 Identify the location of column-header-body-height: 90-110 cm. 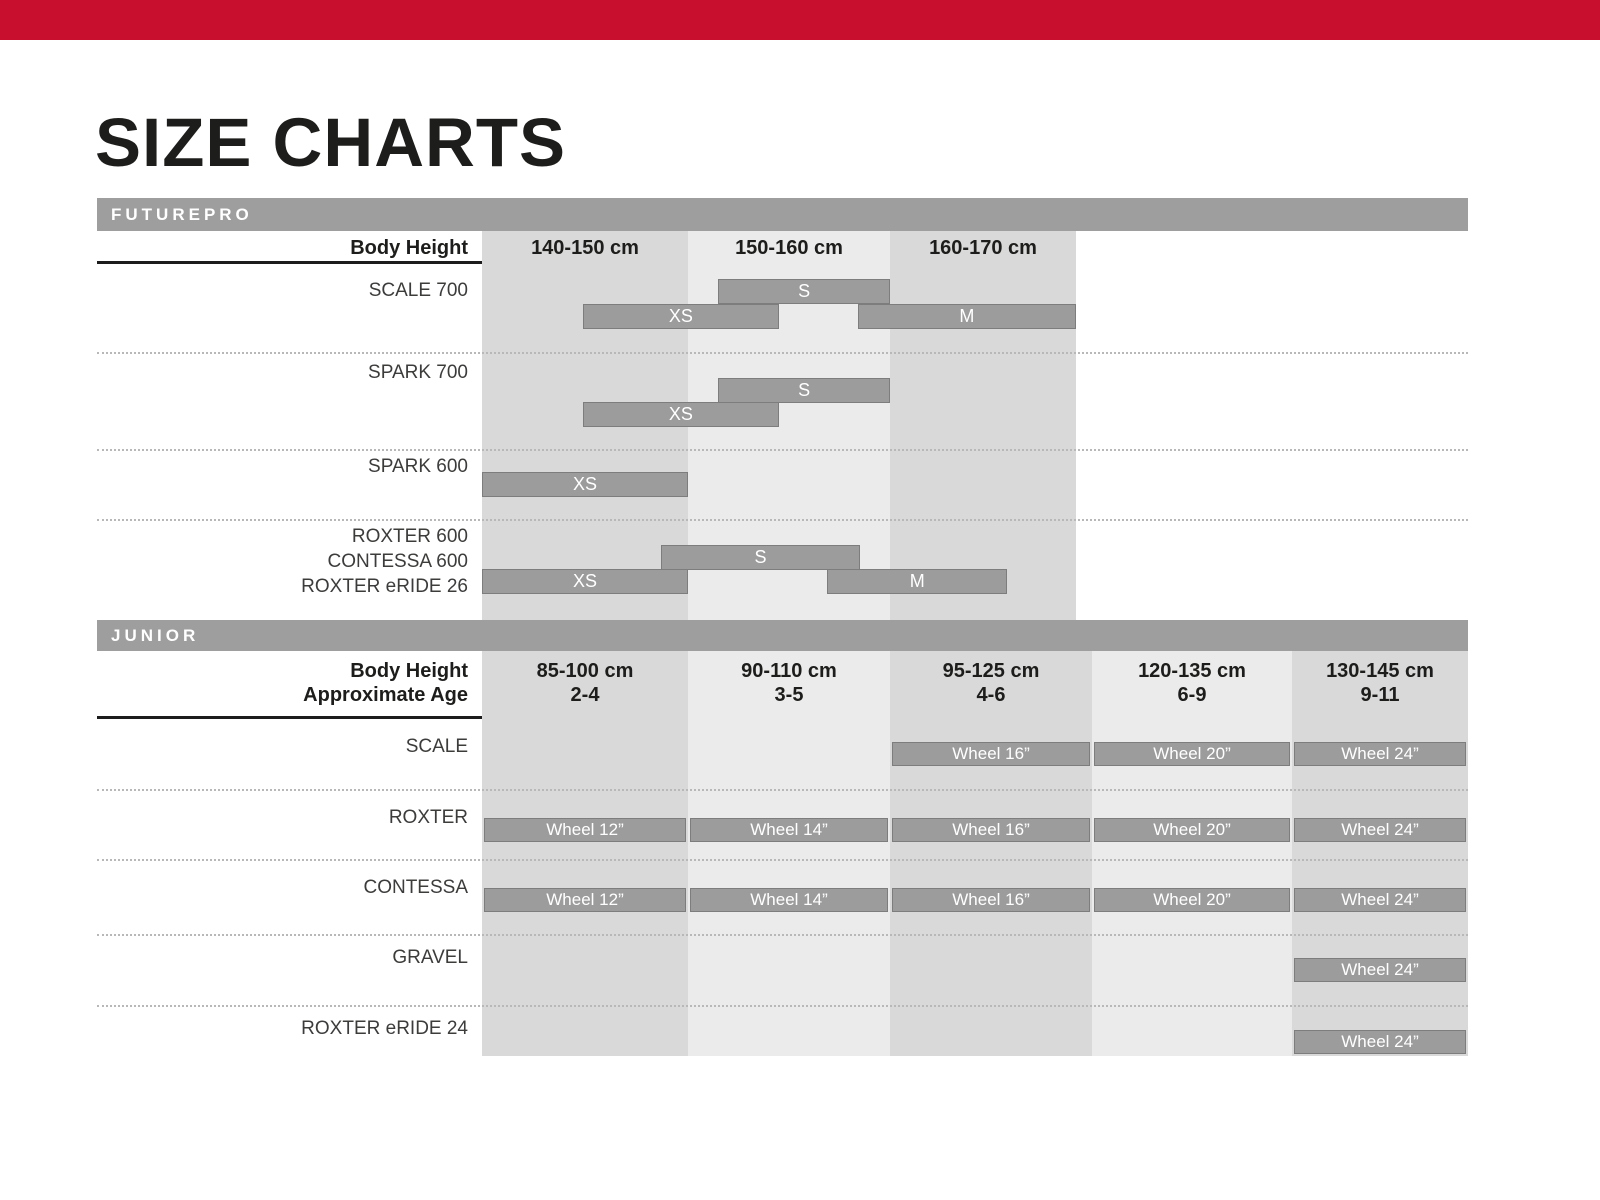
(789, 671).